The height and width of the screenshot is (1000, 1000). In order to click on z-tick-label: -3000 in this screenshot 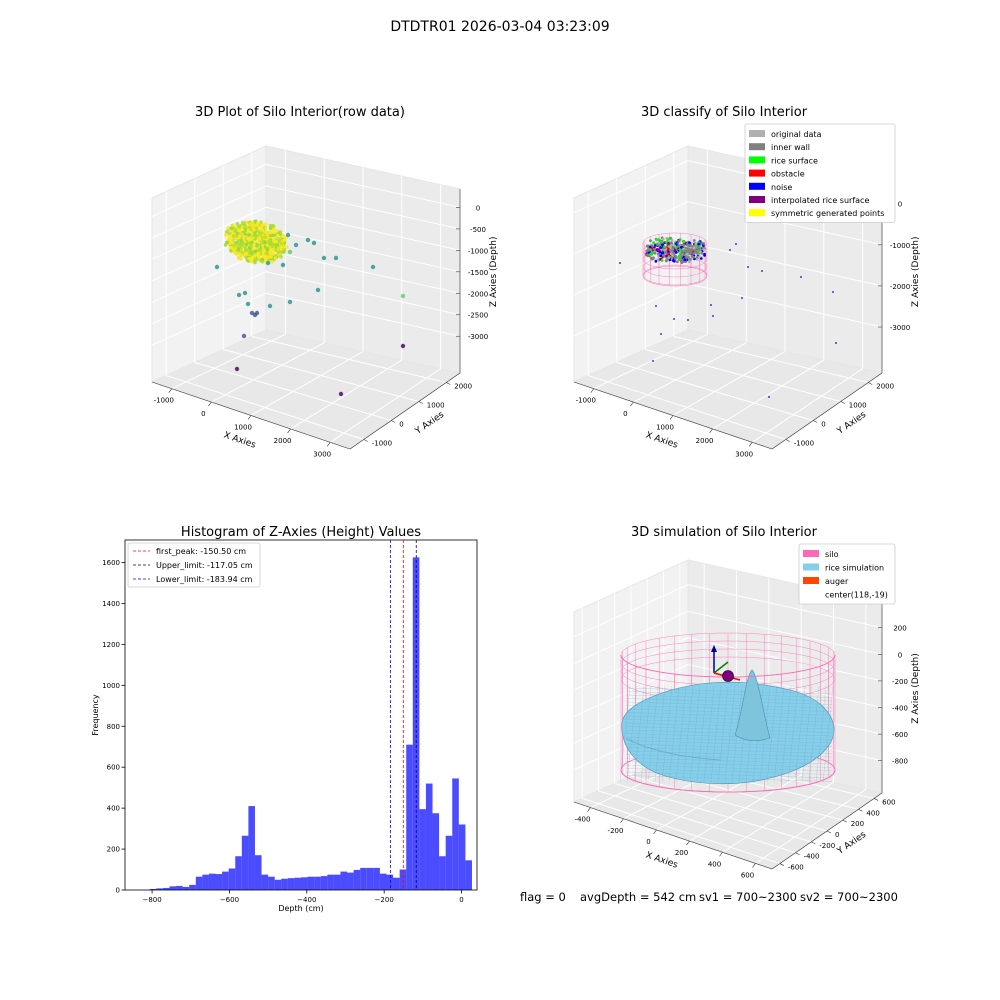, I will do `click(478, 337)`.